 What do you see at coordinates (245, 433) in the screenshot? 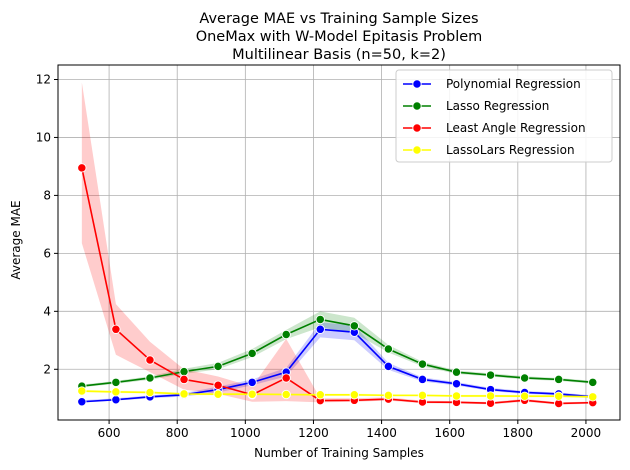
I see `x-tick-label: 1000` at bounding box center [245, 433].